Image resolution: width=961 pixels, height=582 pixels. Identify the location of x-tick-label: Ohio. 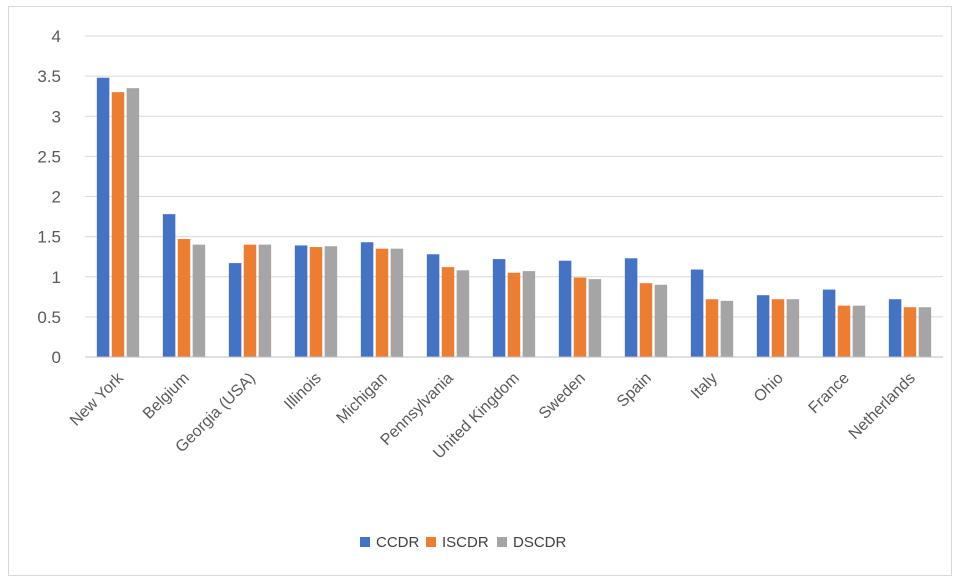
(769, 388).